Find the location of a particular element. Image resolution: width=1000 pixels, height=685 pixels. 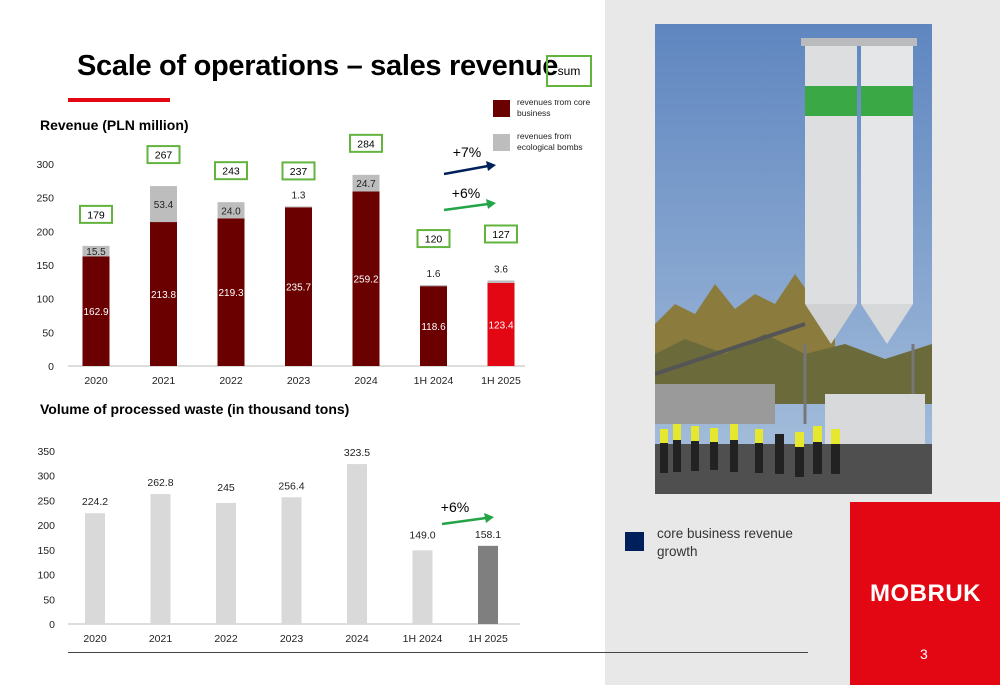

waste-value-label: 224.2 is located at coordinates (95, 502).